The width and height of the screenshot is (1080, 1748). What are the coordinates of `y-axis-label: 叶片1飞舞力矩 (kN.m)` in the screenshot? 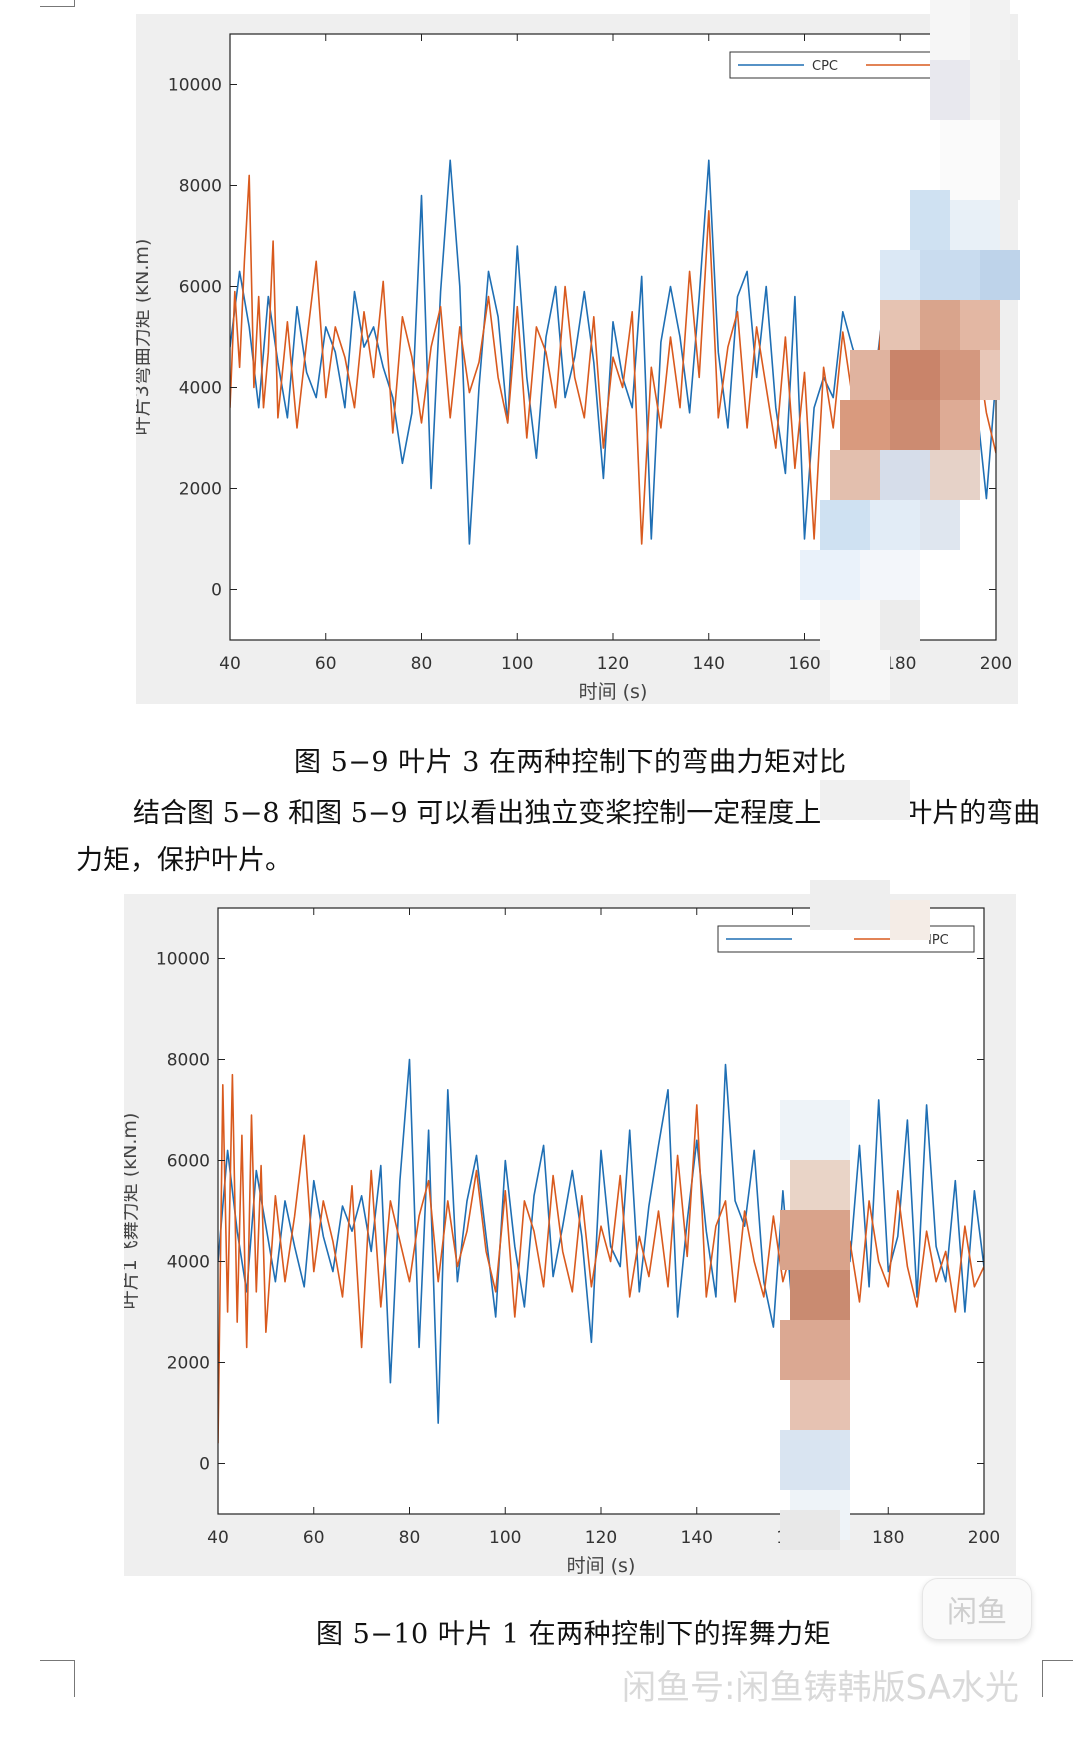 It's located at (132, 1211).